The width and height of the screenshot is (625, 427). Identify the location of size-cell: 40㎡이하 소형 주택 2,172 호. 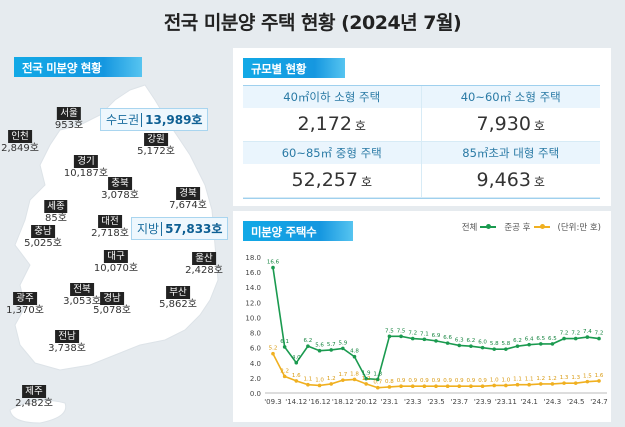
(332, 114).